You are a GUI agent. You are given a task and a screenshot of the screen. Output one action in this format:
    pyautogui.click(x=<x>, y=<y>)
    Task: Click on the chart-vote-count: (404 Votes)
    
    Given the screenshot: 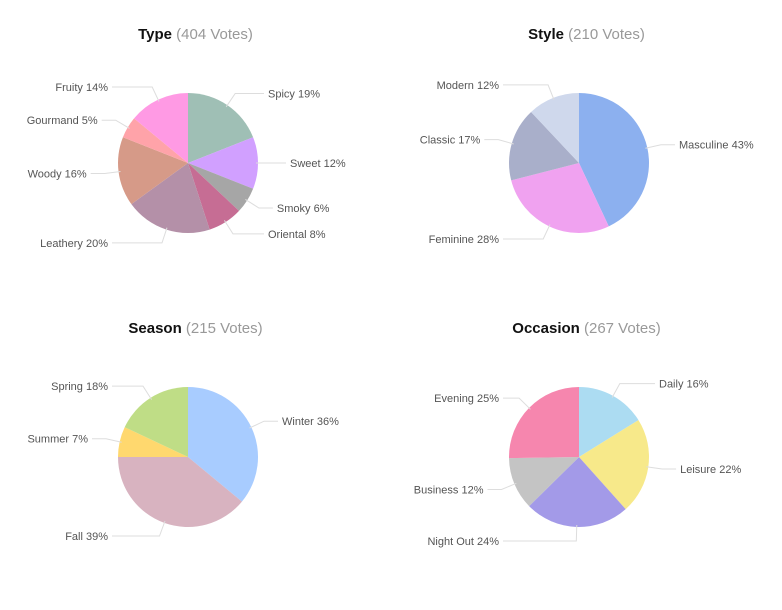 What is the action you would take?
    pyautogui.click(x=214, y=34)
    